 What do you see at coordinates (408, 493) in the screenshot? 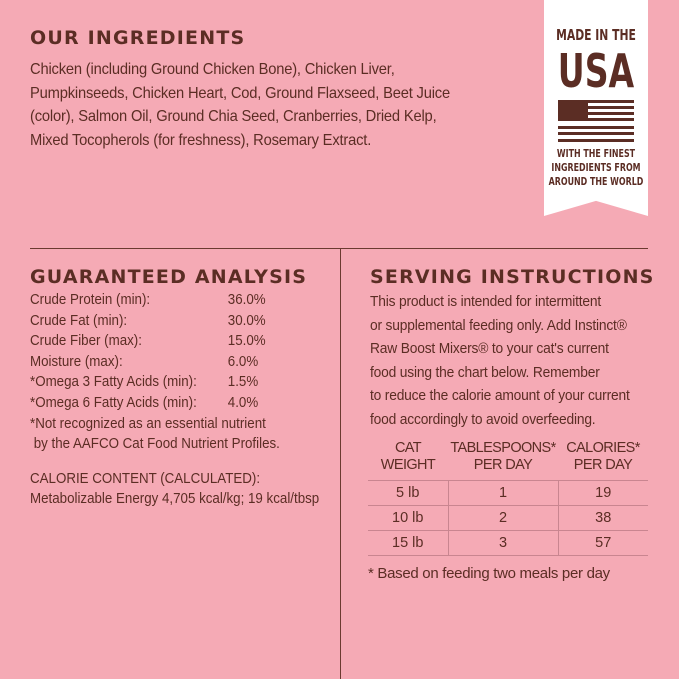
I see `cell: 5 lb` at bounding box center [408, 493].